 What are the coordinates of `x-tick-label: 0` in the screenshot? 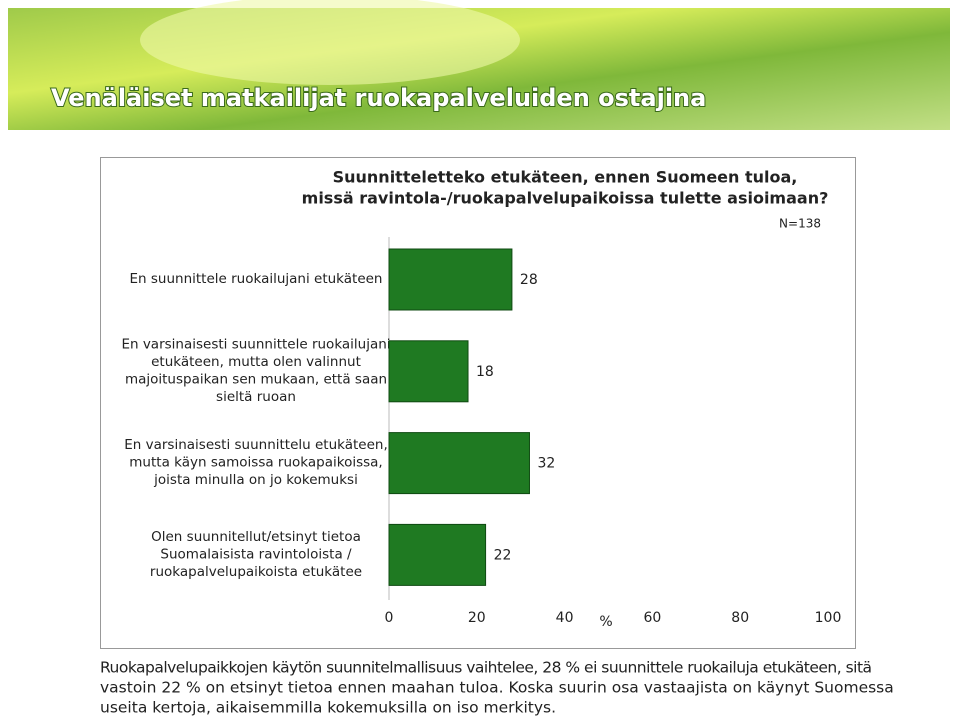 It's located at (389, 618).